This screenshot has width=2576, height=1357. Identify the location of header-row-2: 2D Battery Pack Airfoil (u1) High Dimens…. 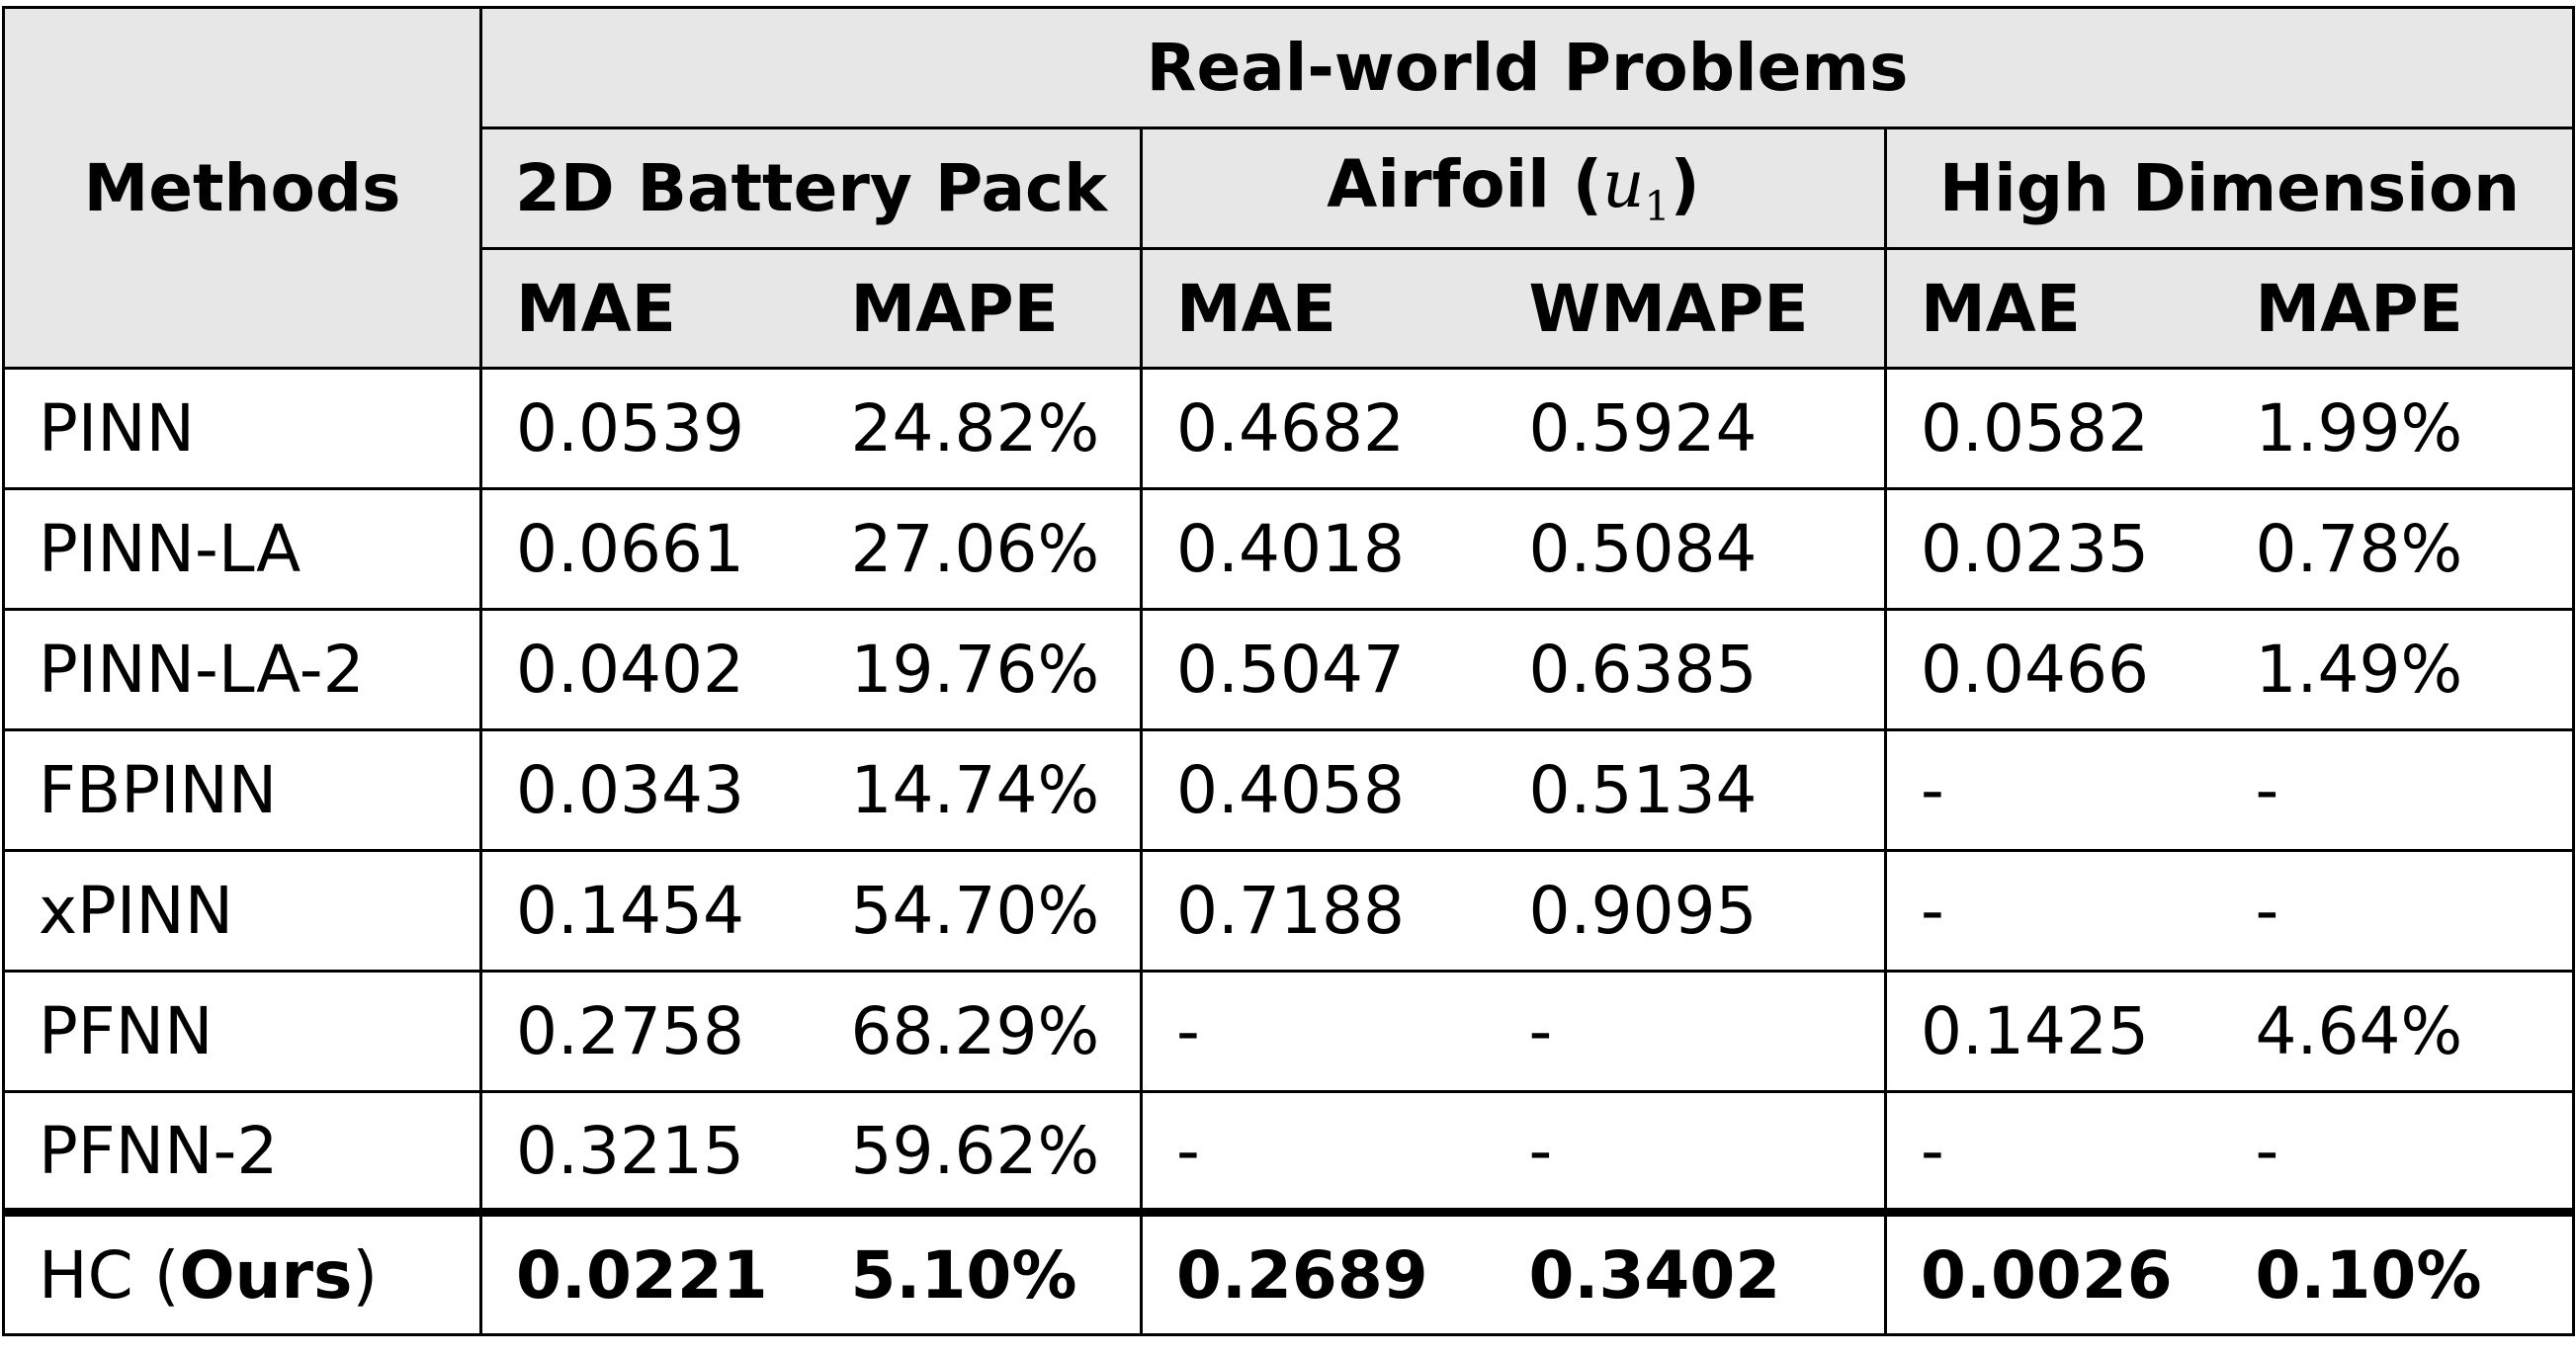
(1289, 188).